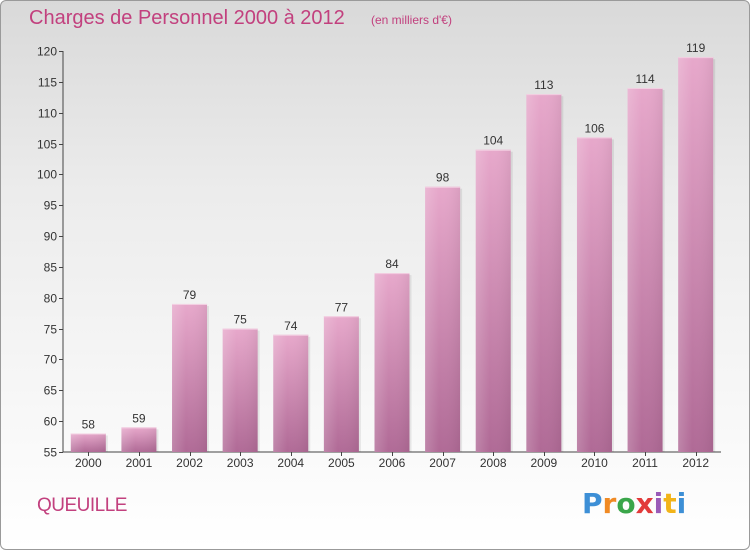 The width and height of the screenshot is (750, 550). What do you see at coordinates (51, 360) in the screenshot?
I see `y-tick-label: 70` at bounding box center [51, 360].